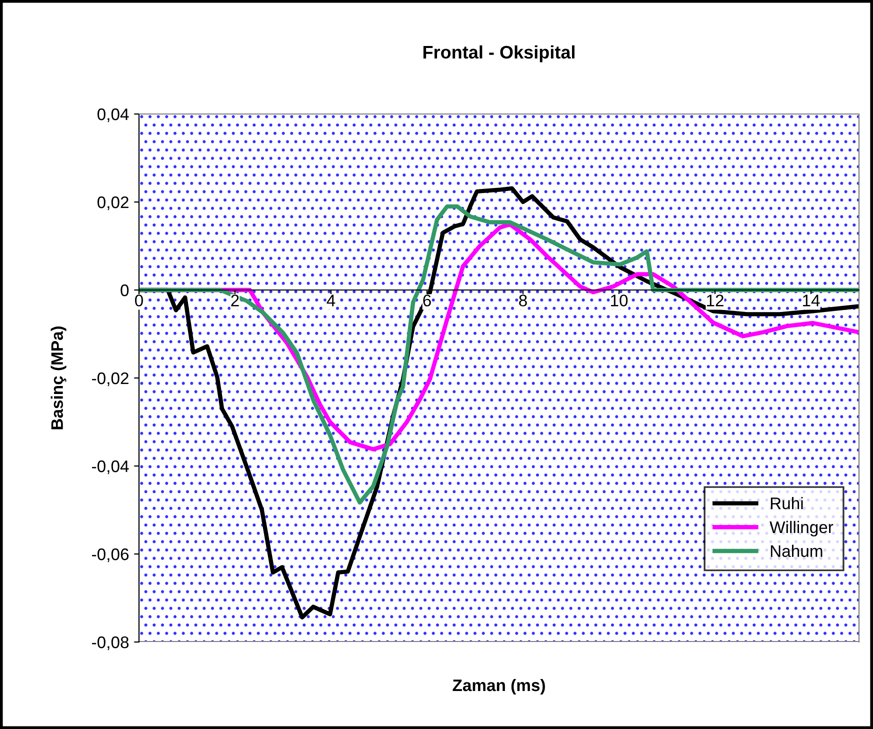 This screenshot has height=729, width=873. Describe the element at coordinates (715, 300) in the screenshot. I see `x-tick-label: 12` at that location.